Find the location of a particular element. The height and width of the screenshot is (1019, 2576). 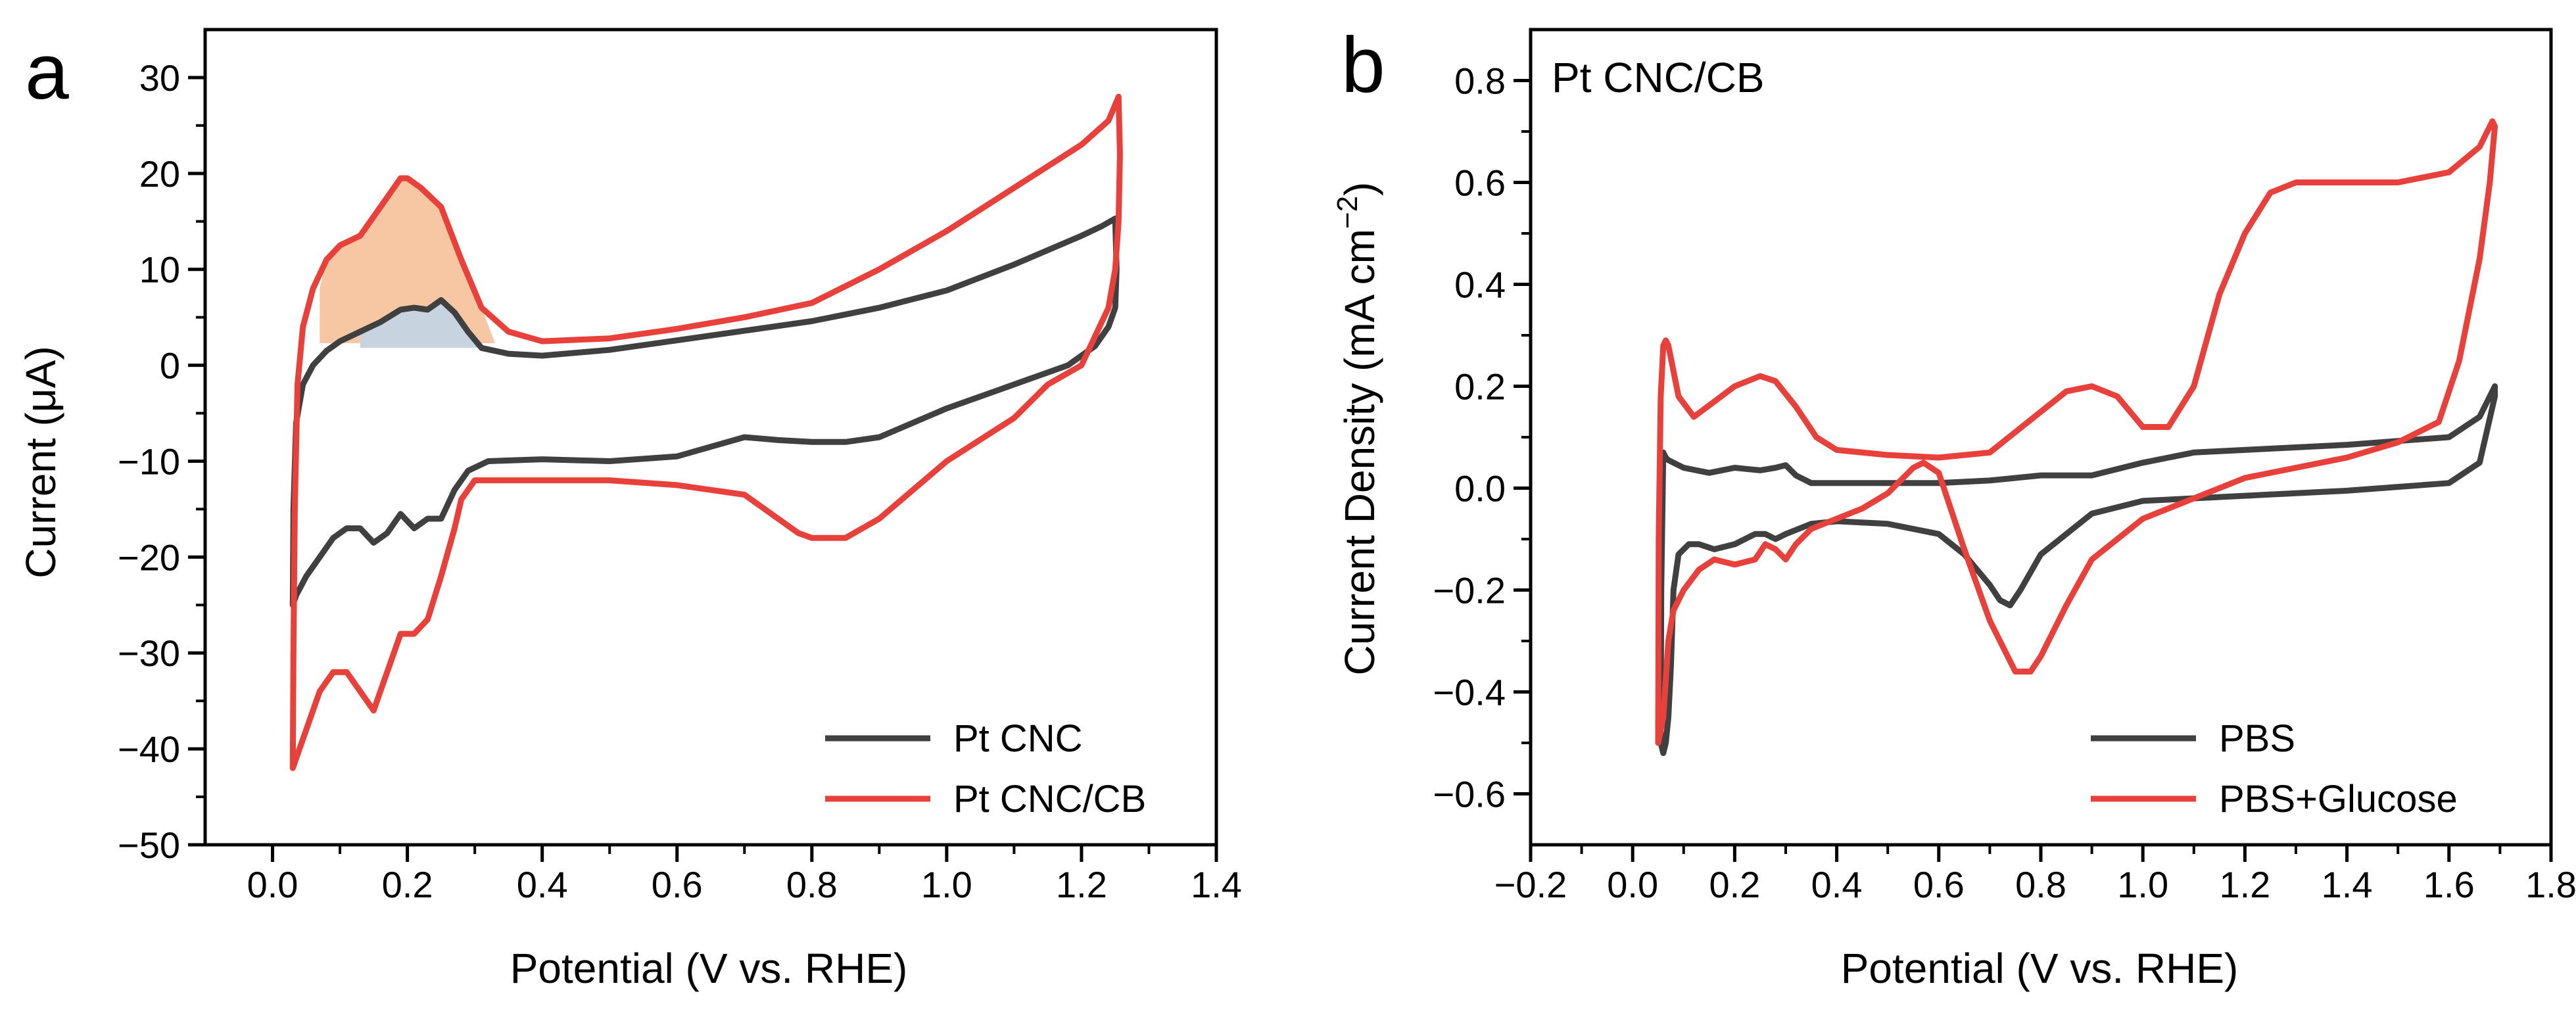

panel-b-ylabel: Current Density (mA cm−2) is located at coordinates (1357, 429).